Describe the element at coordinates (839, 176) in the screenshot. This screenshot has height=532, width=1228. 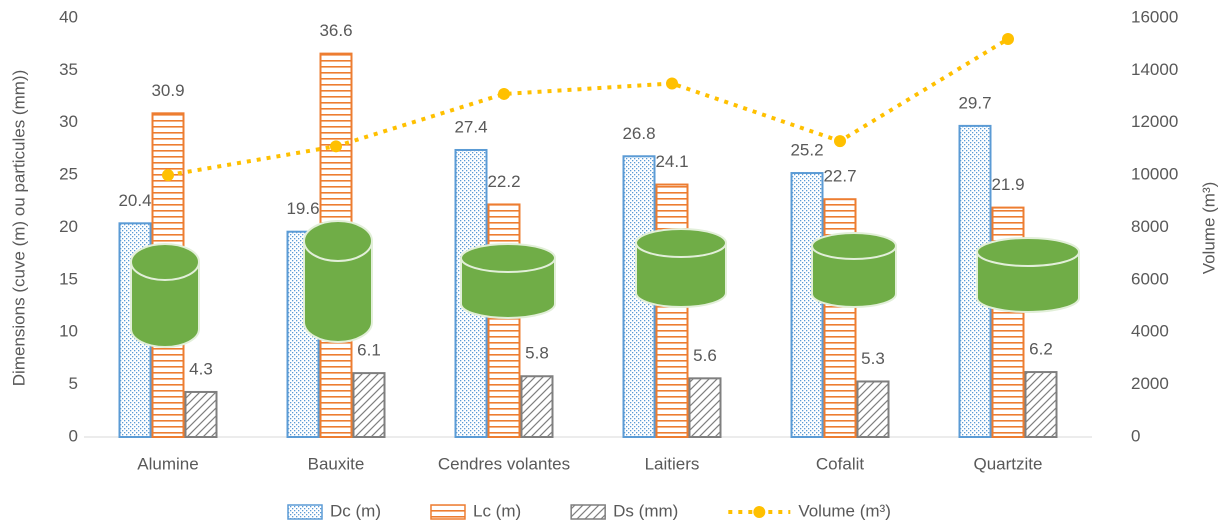
I see `data-label: 22.7` at that location.